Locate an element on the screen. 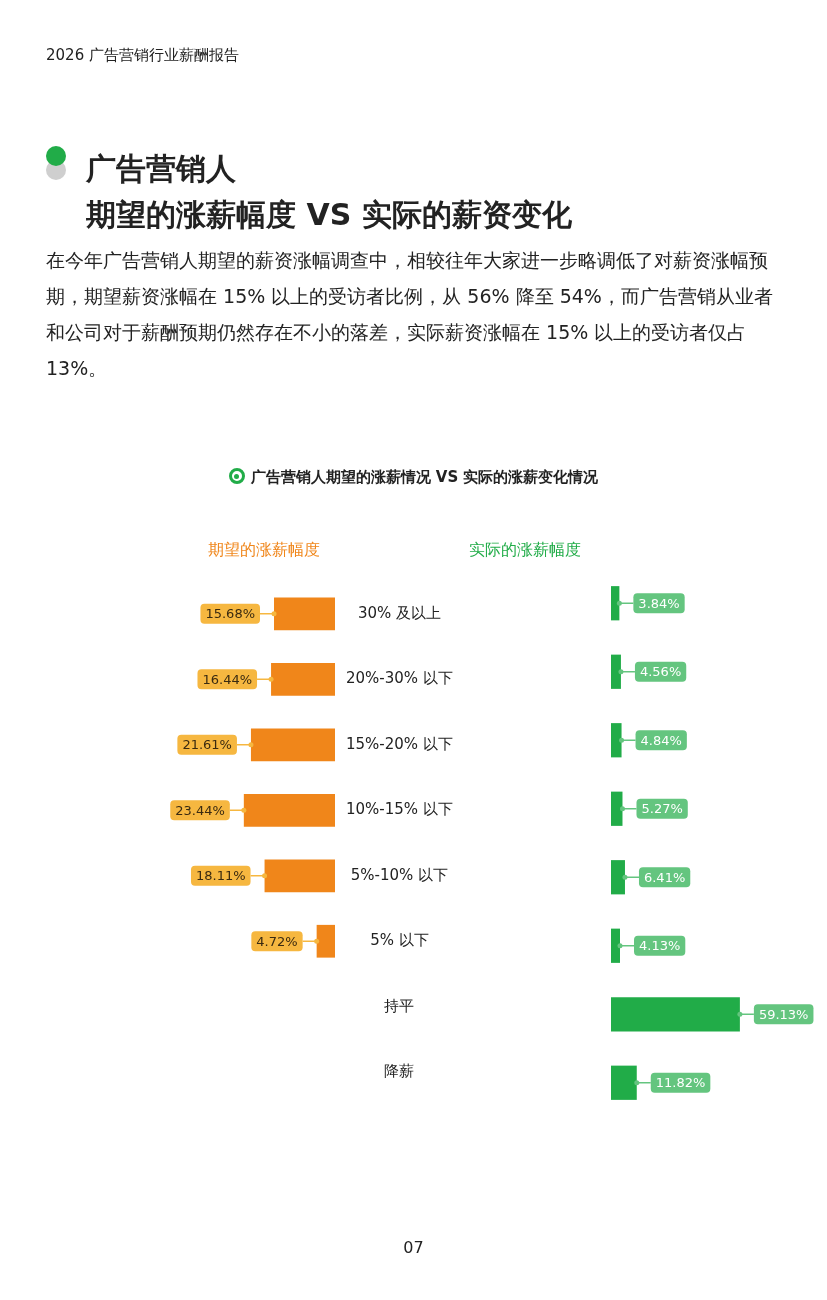 This screenshot has height=1300, width=827. data-label: 59.13% is located at coordinates (783, 1014).